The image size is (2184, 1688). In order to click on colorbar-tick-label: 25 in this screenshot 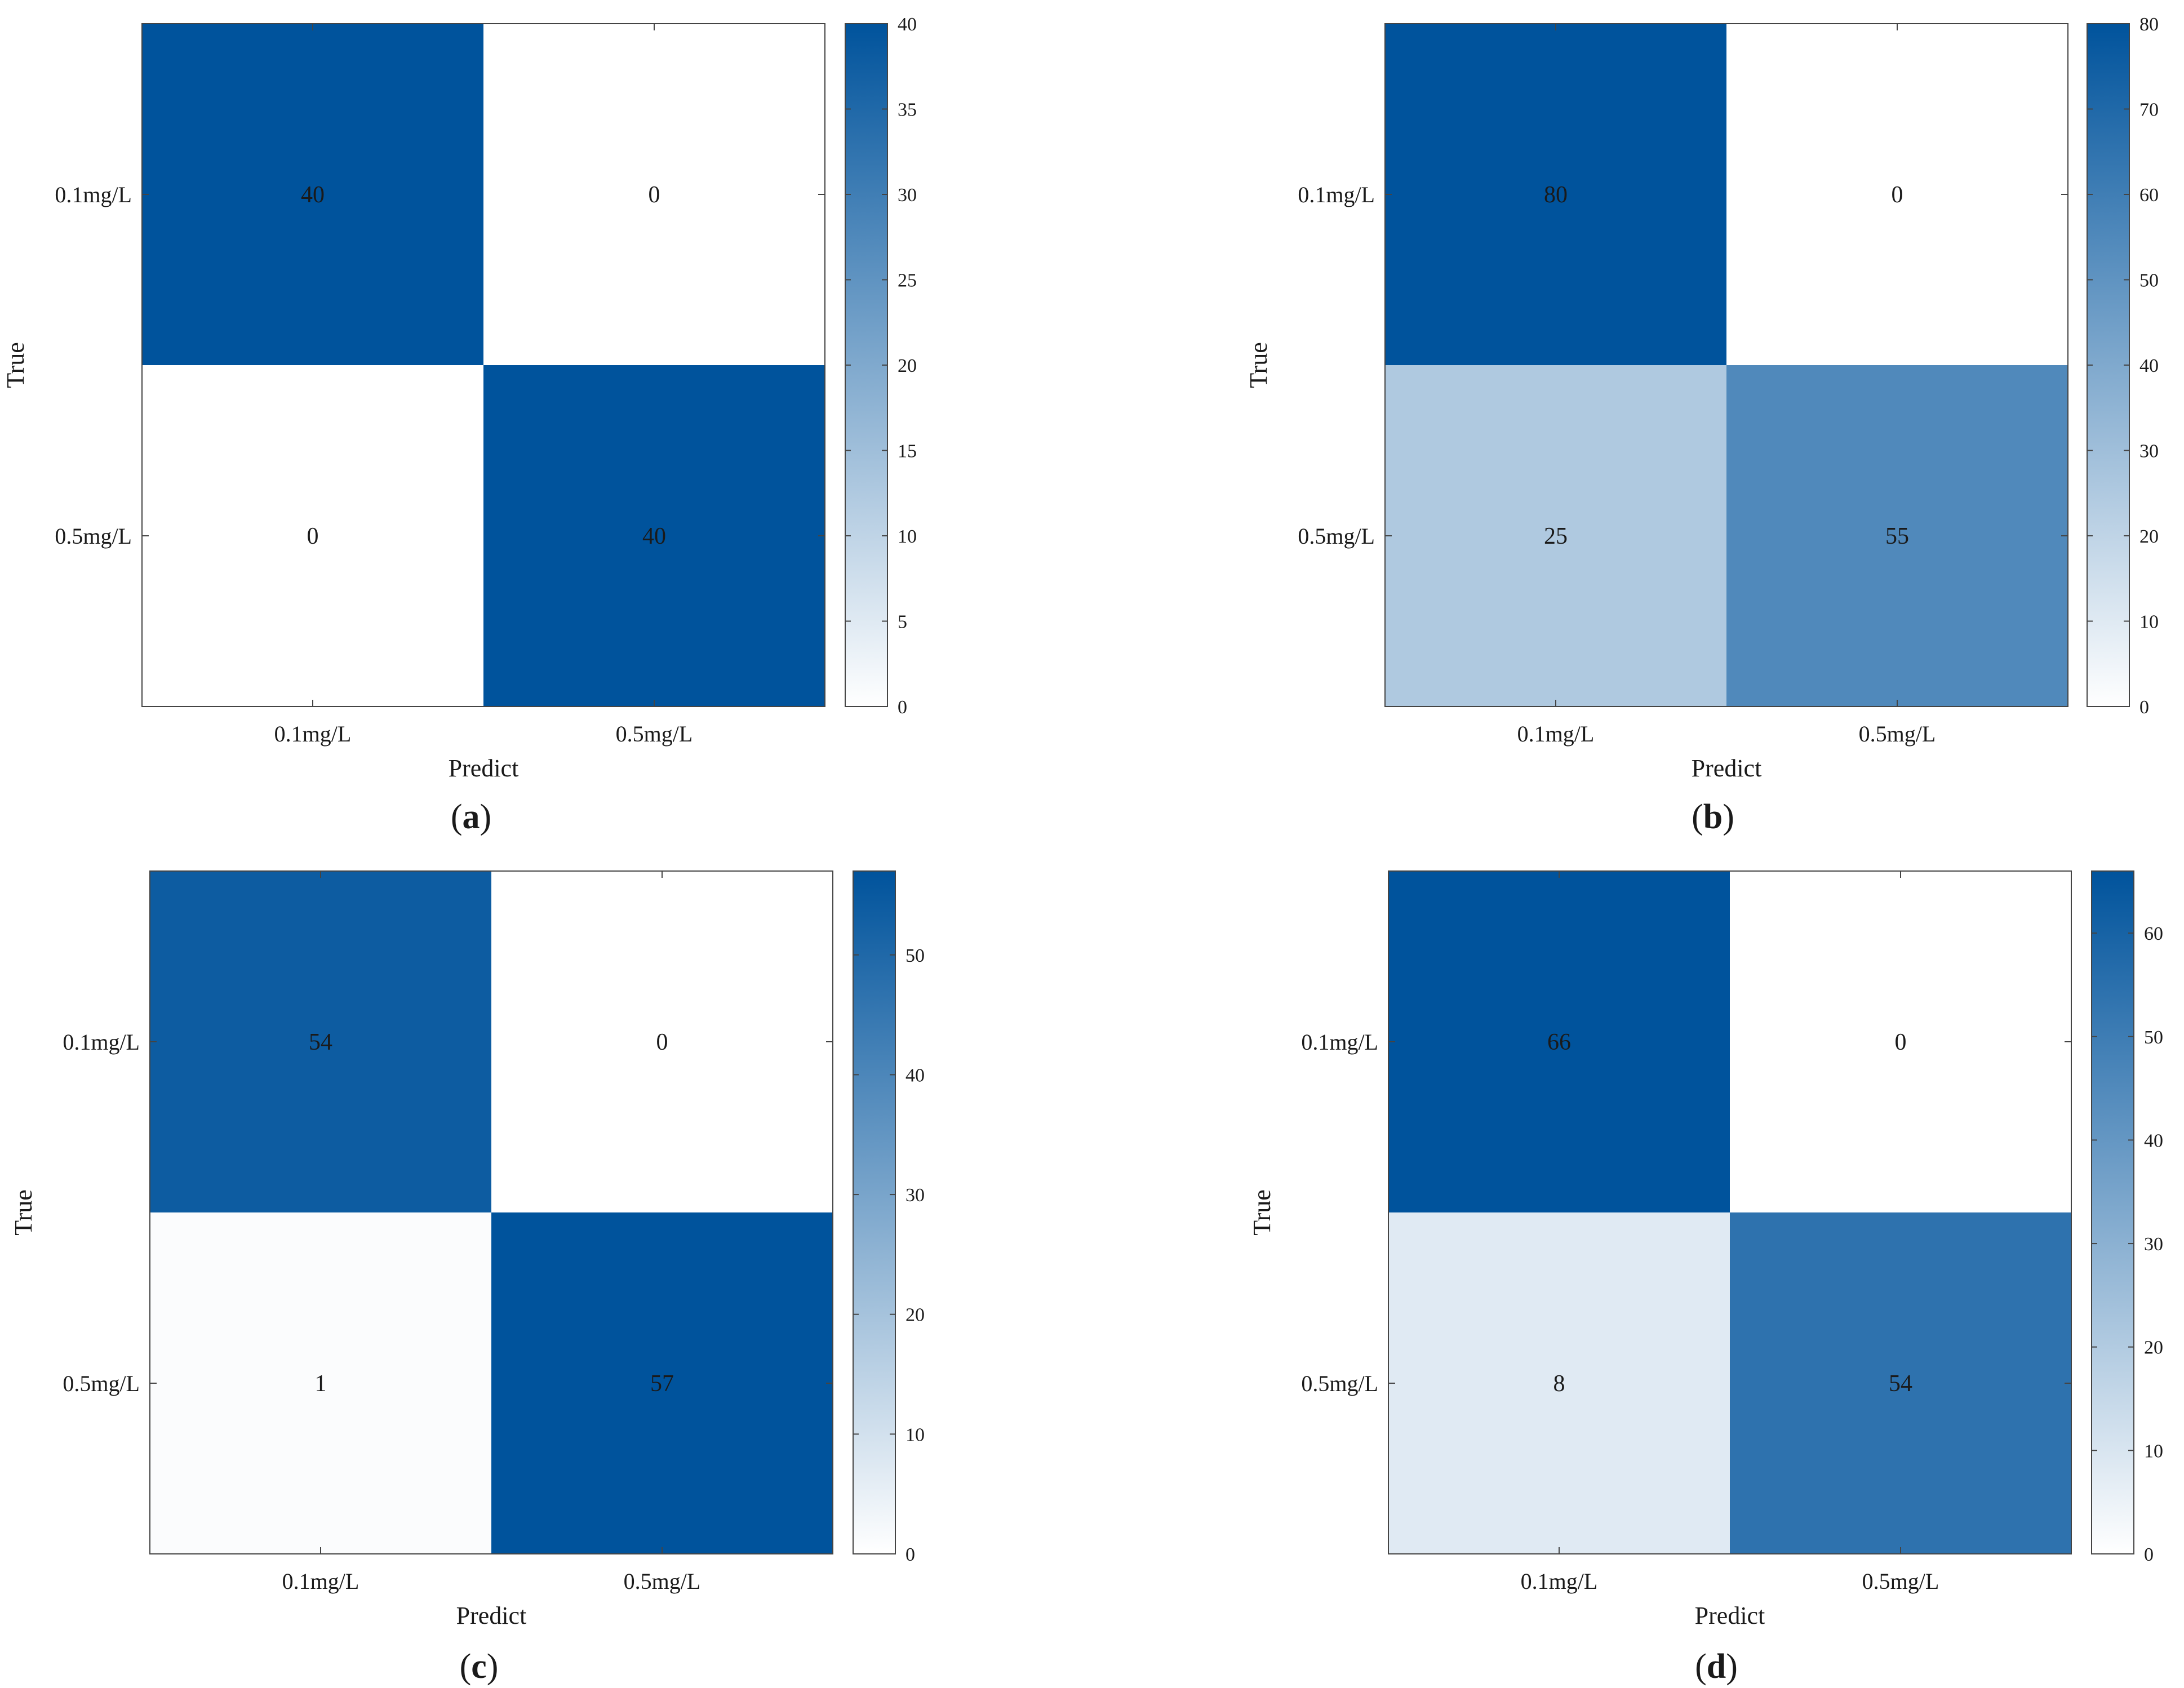, I will do `click(907, 280)`.